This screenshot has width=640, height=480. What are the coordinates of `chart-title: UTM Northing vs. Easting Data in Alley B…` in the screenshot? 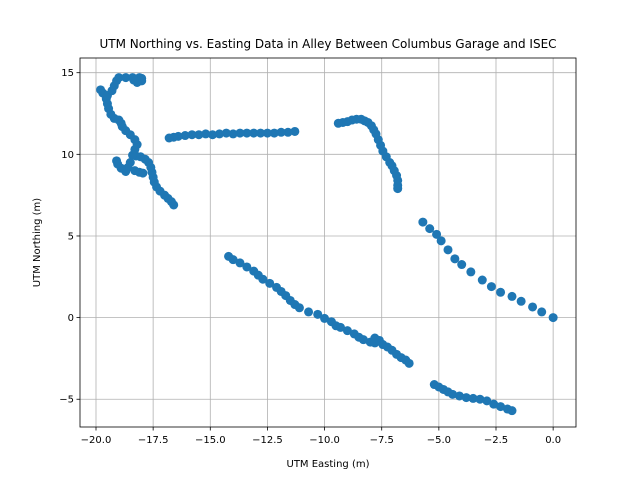 It's located at (327, 44).